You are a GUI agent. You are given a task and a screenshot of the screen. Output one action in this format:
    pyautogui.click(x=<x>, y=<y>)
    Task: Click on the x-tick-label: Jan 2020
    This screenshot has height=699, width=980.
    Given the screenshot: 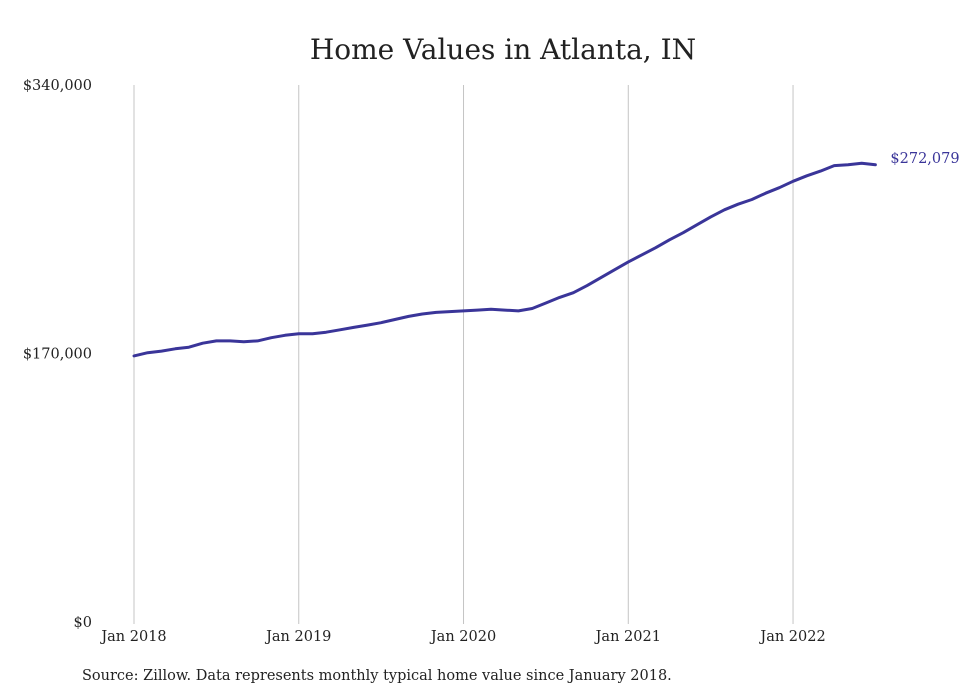 What is the action you would take?
    pyautogui.click(x=462, y=637)
    